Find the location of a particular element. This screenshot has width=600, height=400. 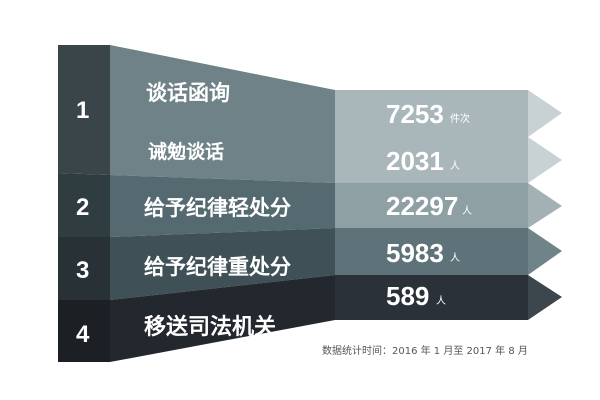

value-1a: 7253 is located at coordinates (415, 114).